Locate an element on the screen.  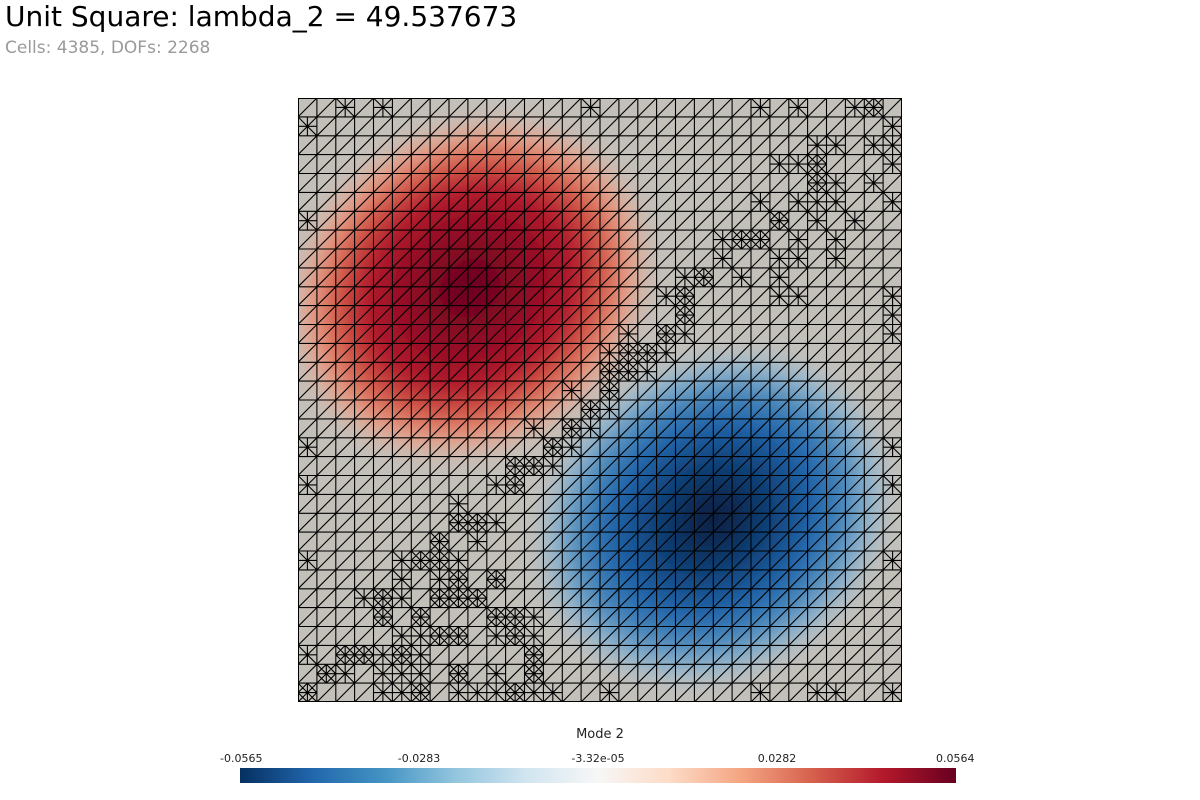
colorbar-tick-0: -0.0565 is located at coordinates (241, 758).